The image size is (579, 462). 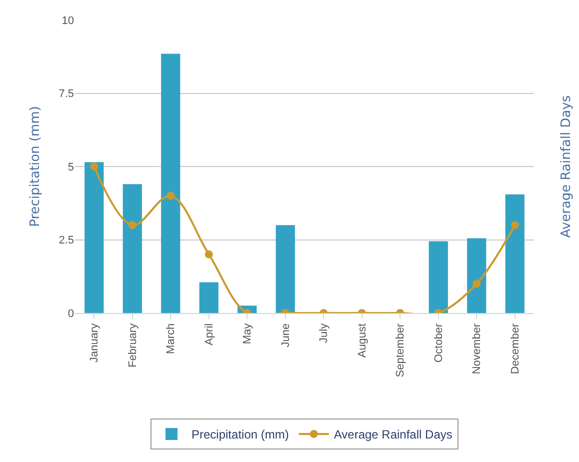 What do you see at coordinates (515, 348) in the screenshot?
I see `x-tick-label: December` at bounding box center [515, 348].